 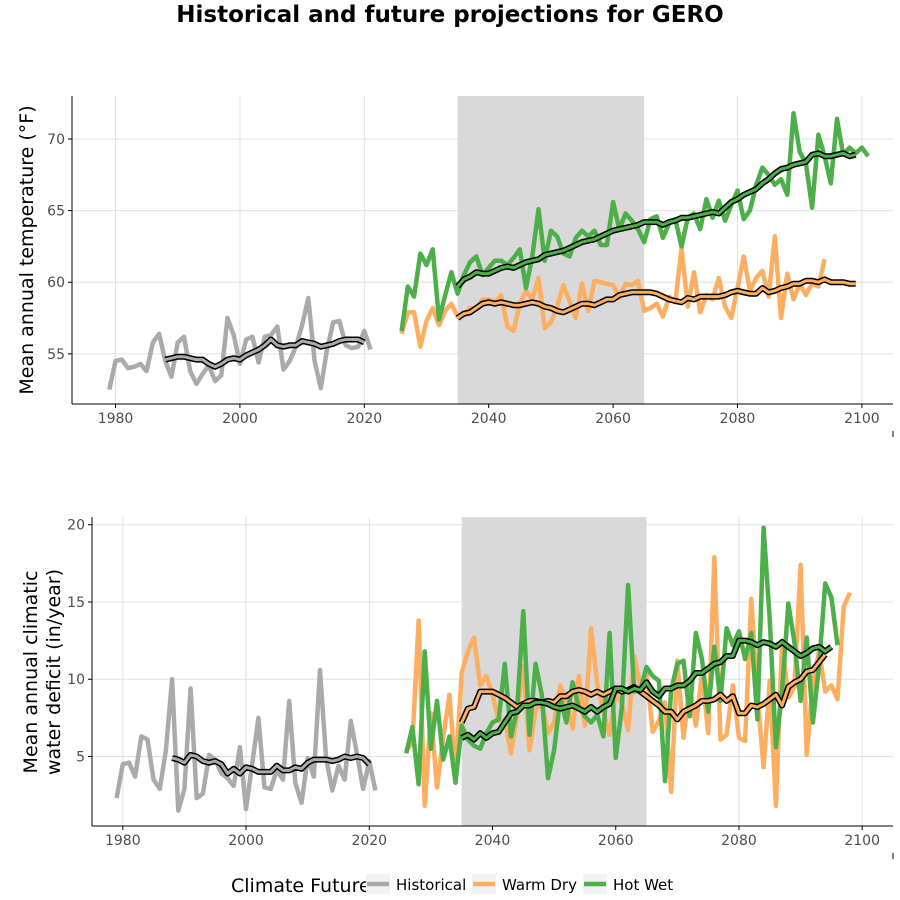 I want to click on legend-label: Hot Wet, so click(x=643, y=885).